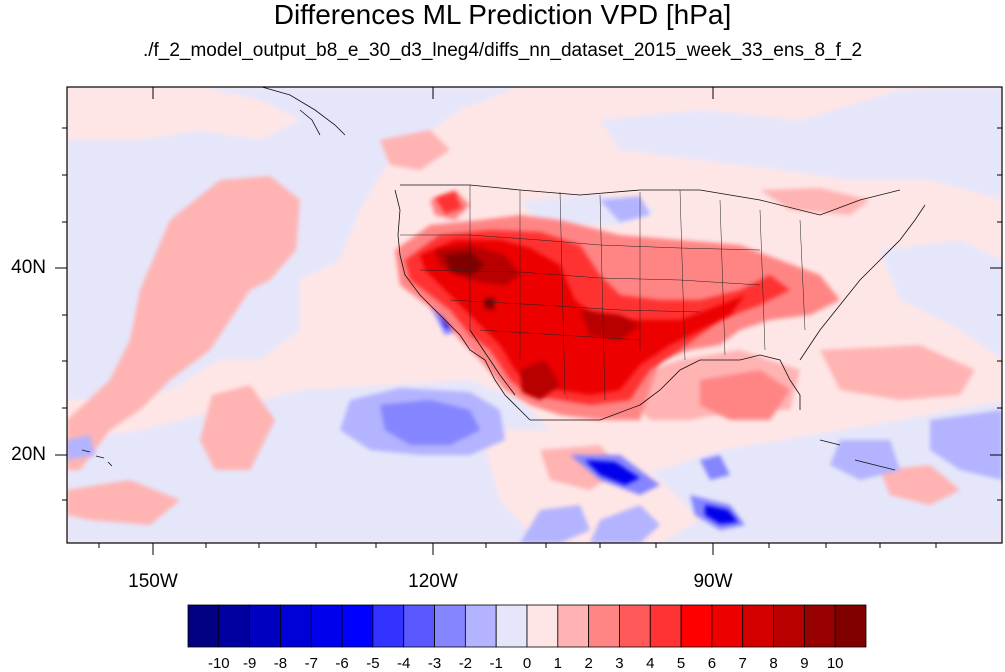  Describe the element at coordinates (342, 663) in the screenshot. I see `colorbar-tick-label: -6` at that location.